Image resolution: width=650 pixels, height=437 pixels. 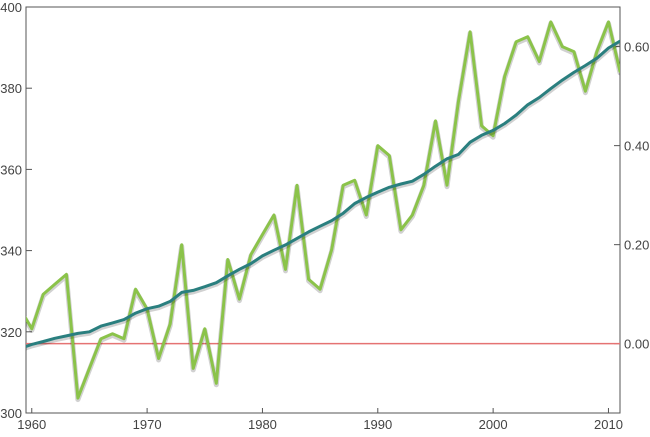 What do you see at coordinates (11, 332) in the screenshot?
I see `y-left-tick-label: 320` at bounding box center [11, 332].